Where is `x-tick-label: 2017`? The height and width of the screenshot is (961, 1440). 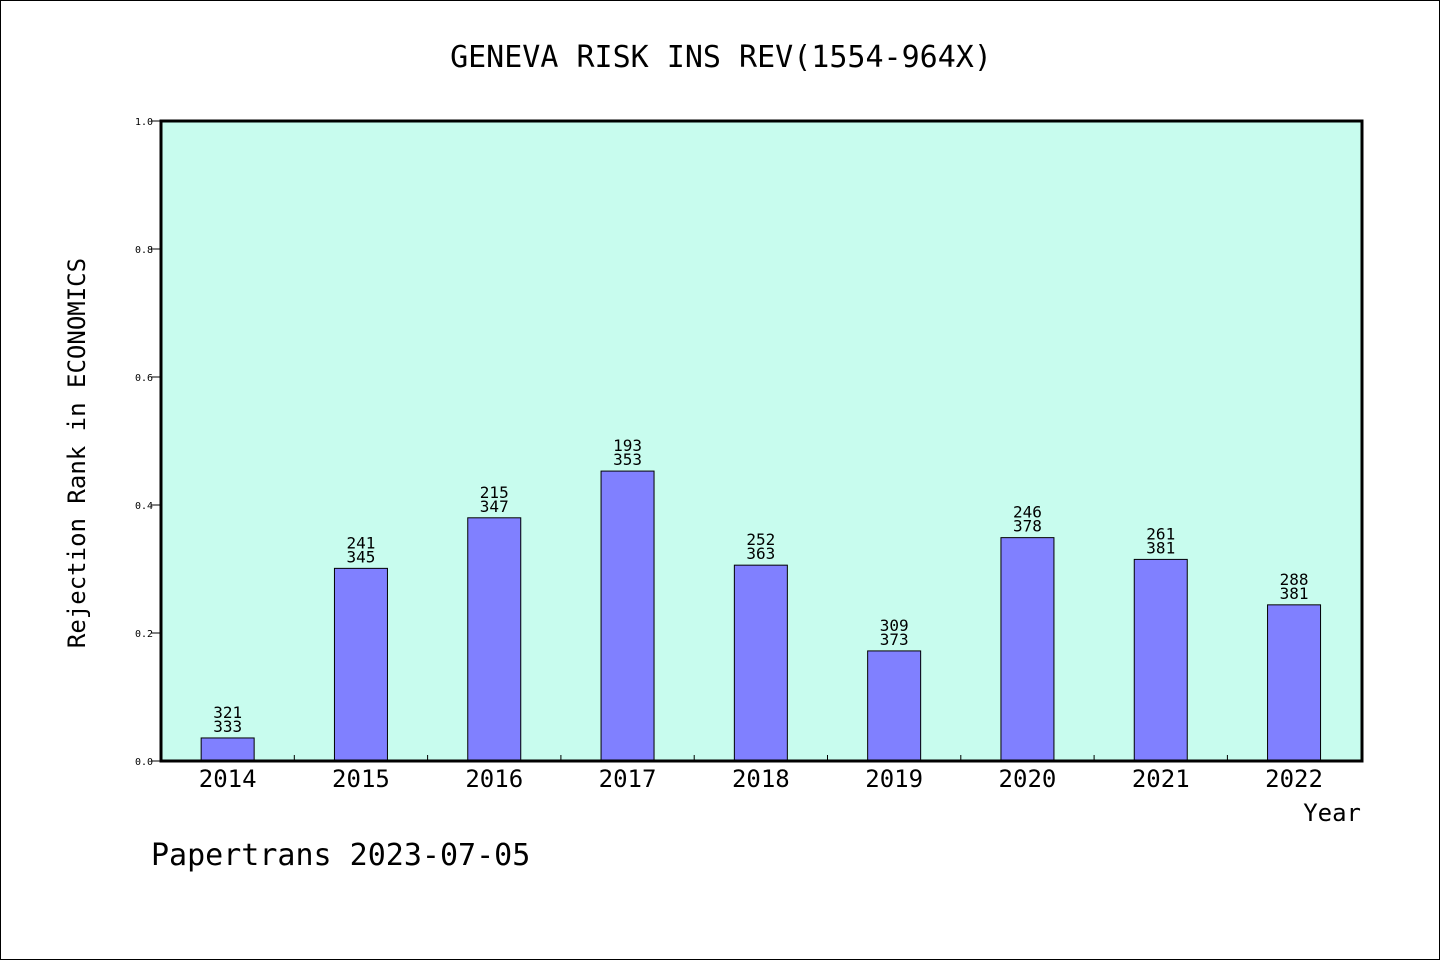 x-tick-label: 2017 is located at coordinates (628, 779).